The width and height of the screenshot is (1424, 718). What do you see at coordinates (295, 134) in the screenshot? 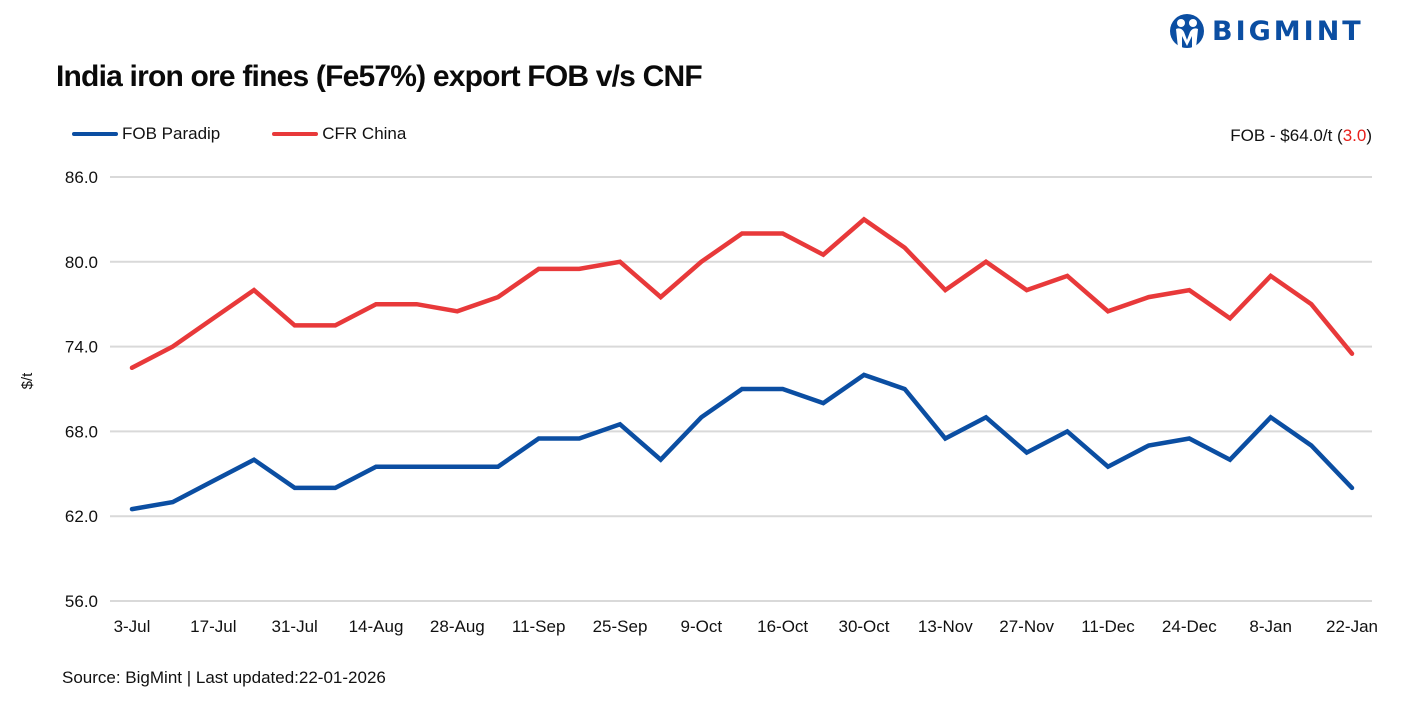
I see `legend-swatch-cfr` at bounding box center [295, 134].